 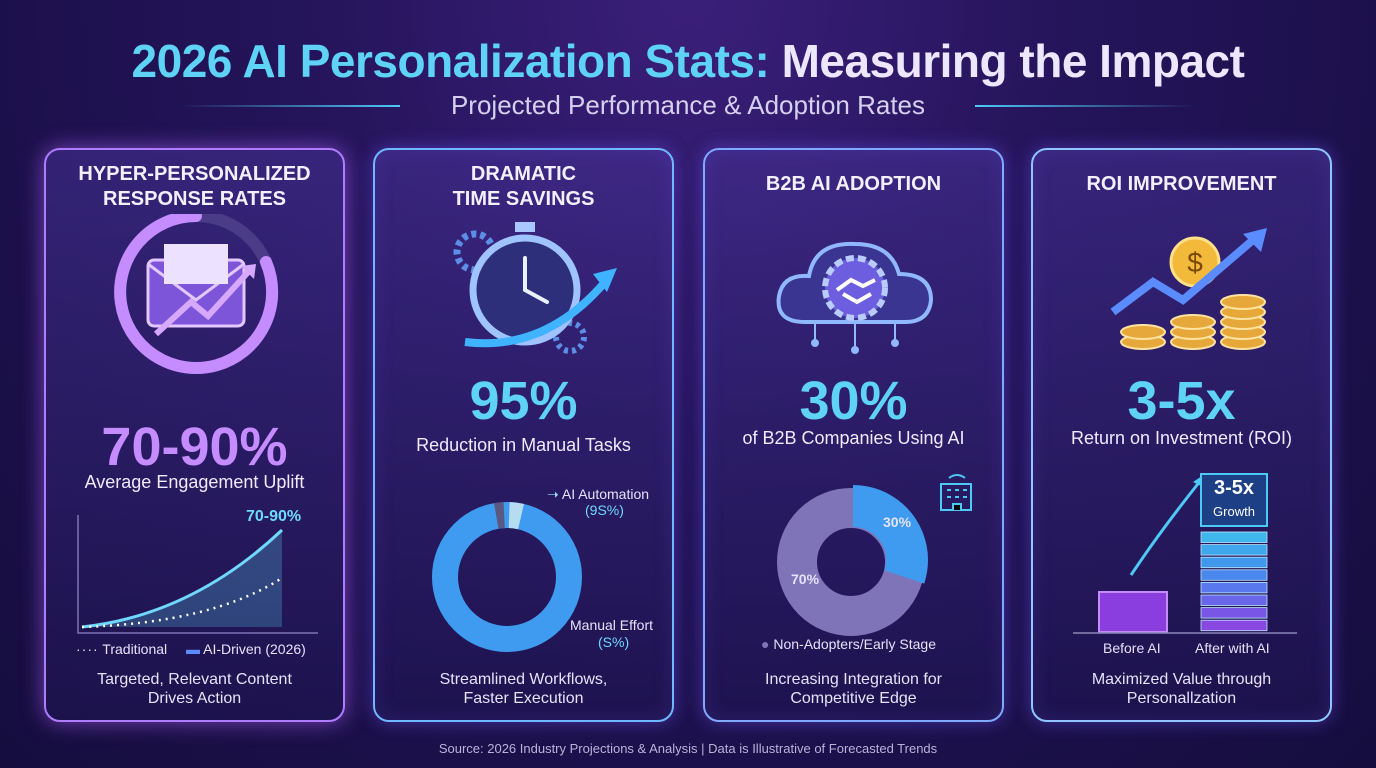 I want to click on card-heading: HYPER-PERSONALIZED RESPONSE RATES, so click(x=194, y=186).